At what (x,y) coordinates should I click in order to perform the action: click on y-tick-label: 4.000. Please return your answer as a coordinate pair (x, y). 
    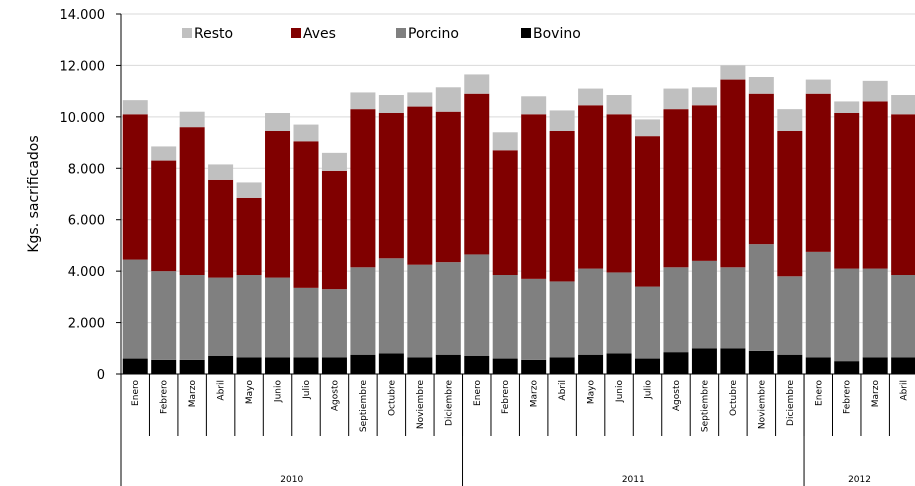
    Looking at the image, I should click on (86, 272).